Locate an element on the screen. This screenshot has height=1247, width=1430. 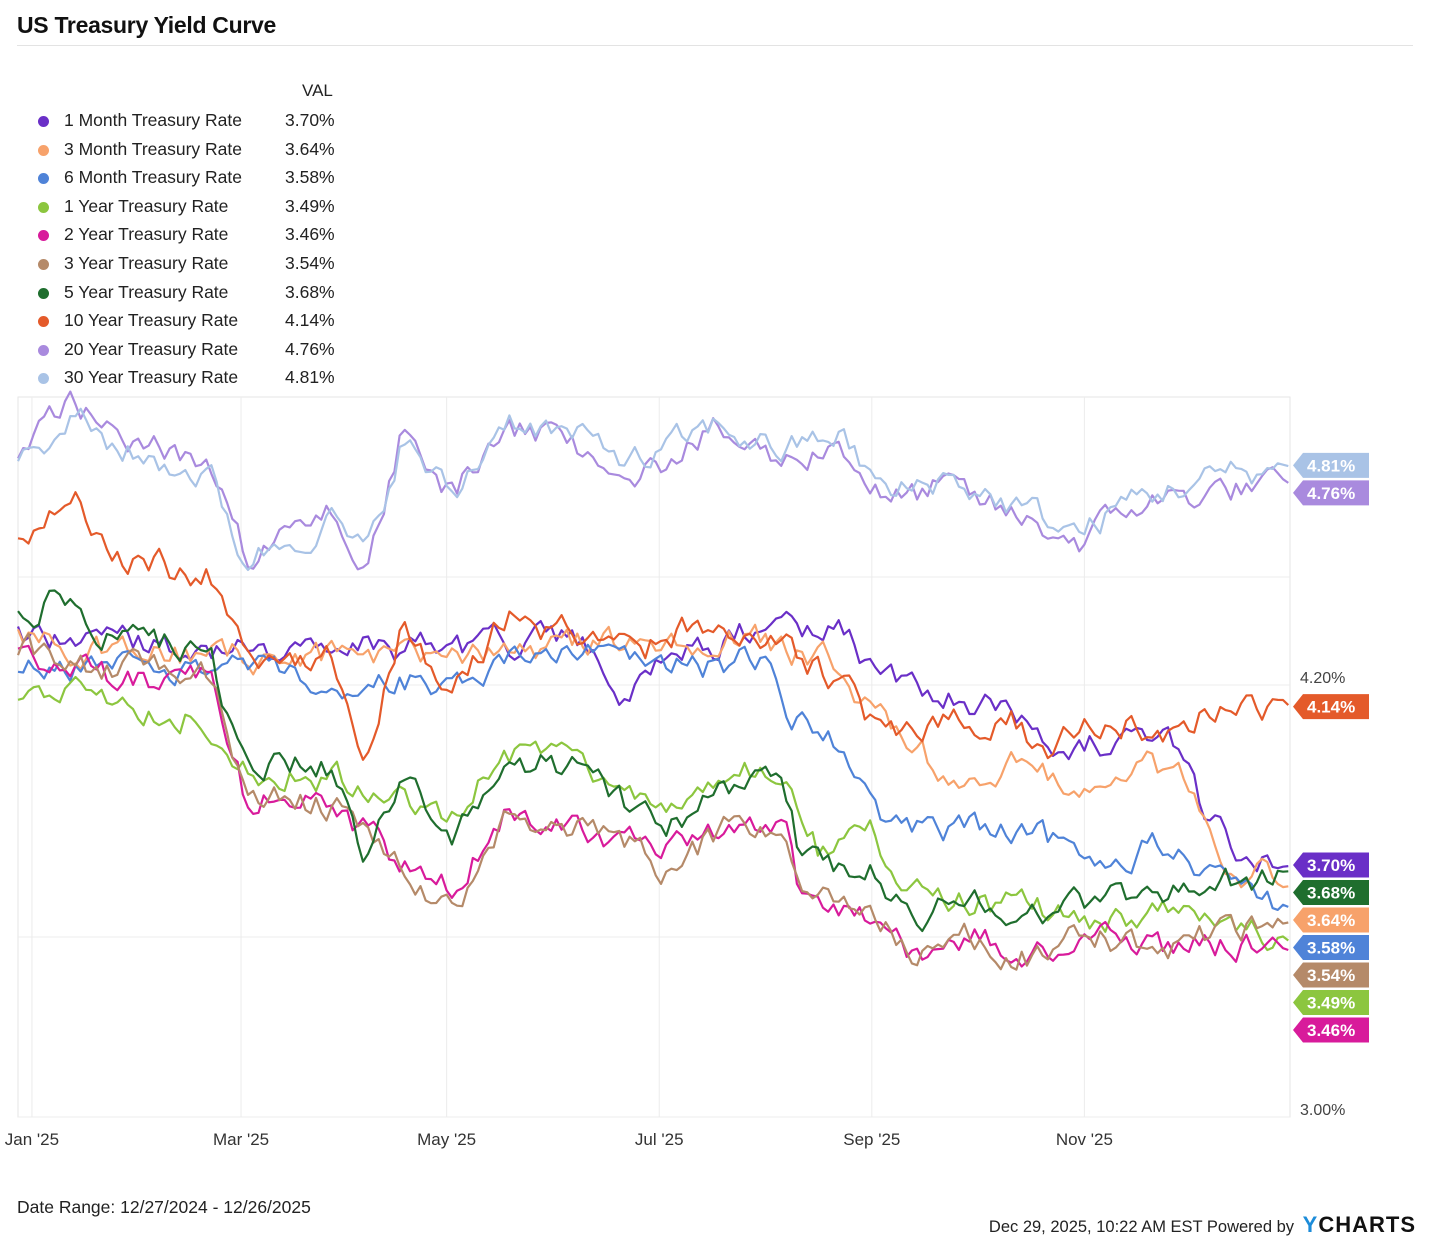
legend-item: 2 Year Treasury Rate 3.46% is located at coordinates (190, 235).